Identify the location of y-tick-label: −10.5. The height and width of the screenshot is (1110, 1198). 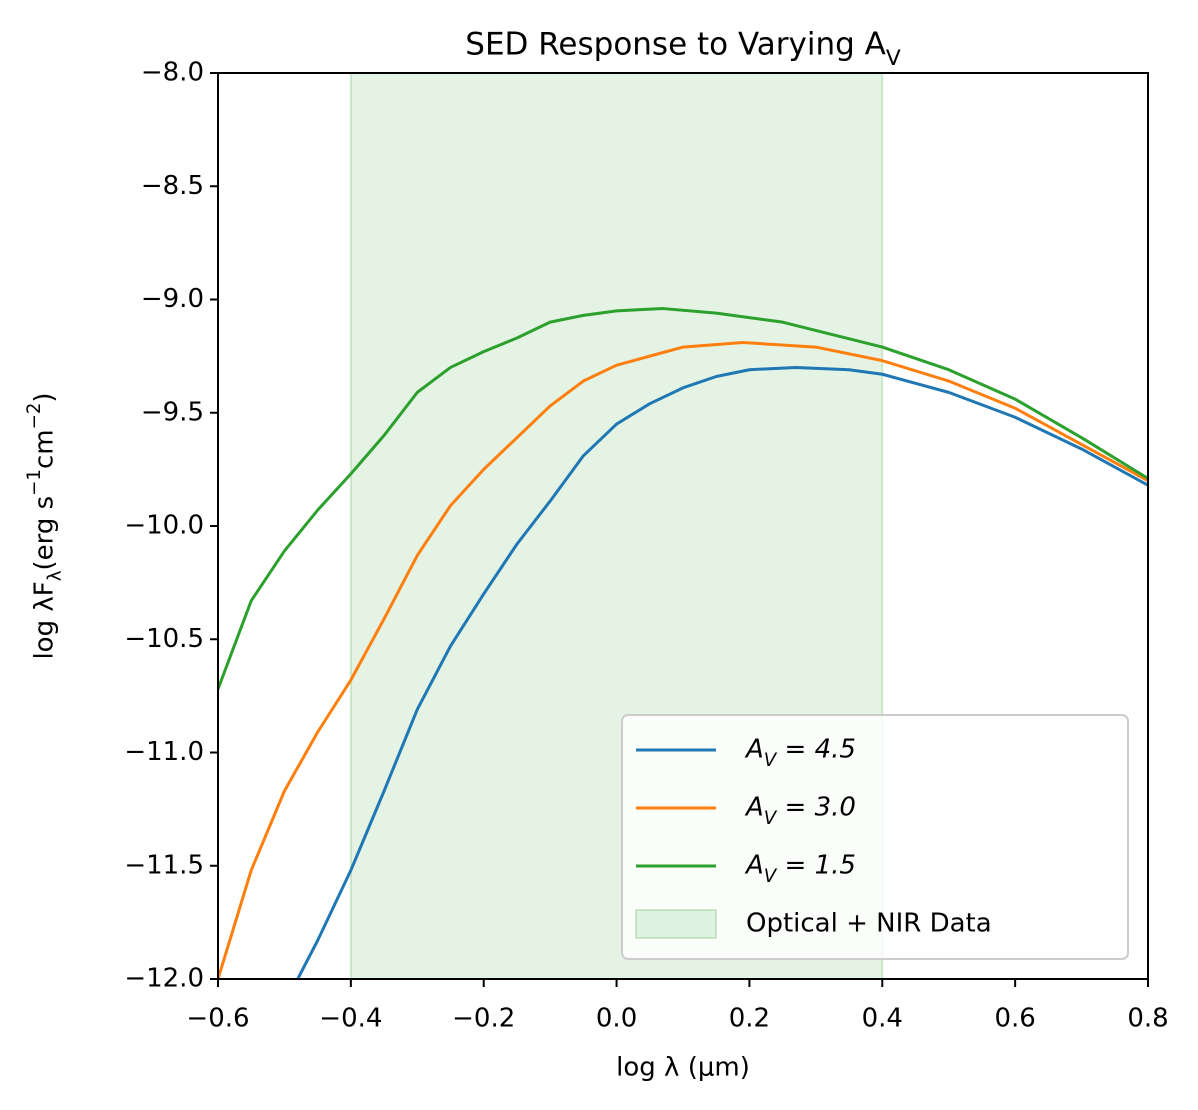
(164, 639).